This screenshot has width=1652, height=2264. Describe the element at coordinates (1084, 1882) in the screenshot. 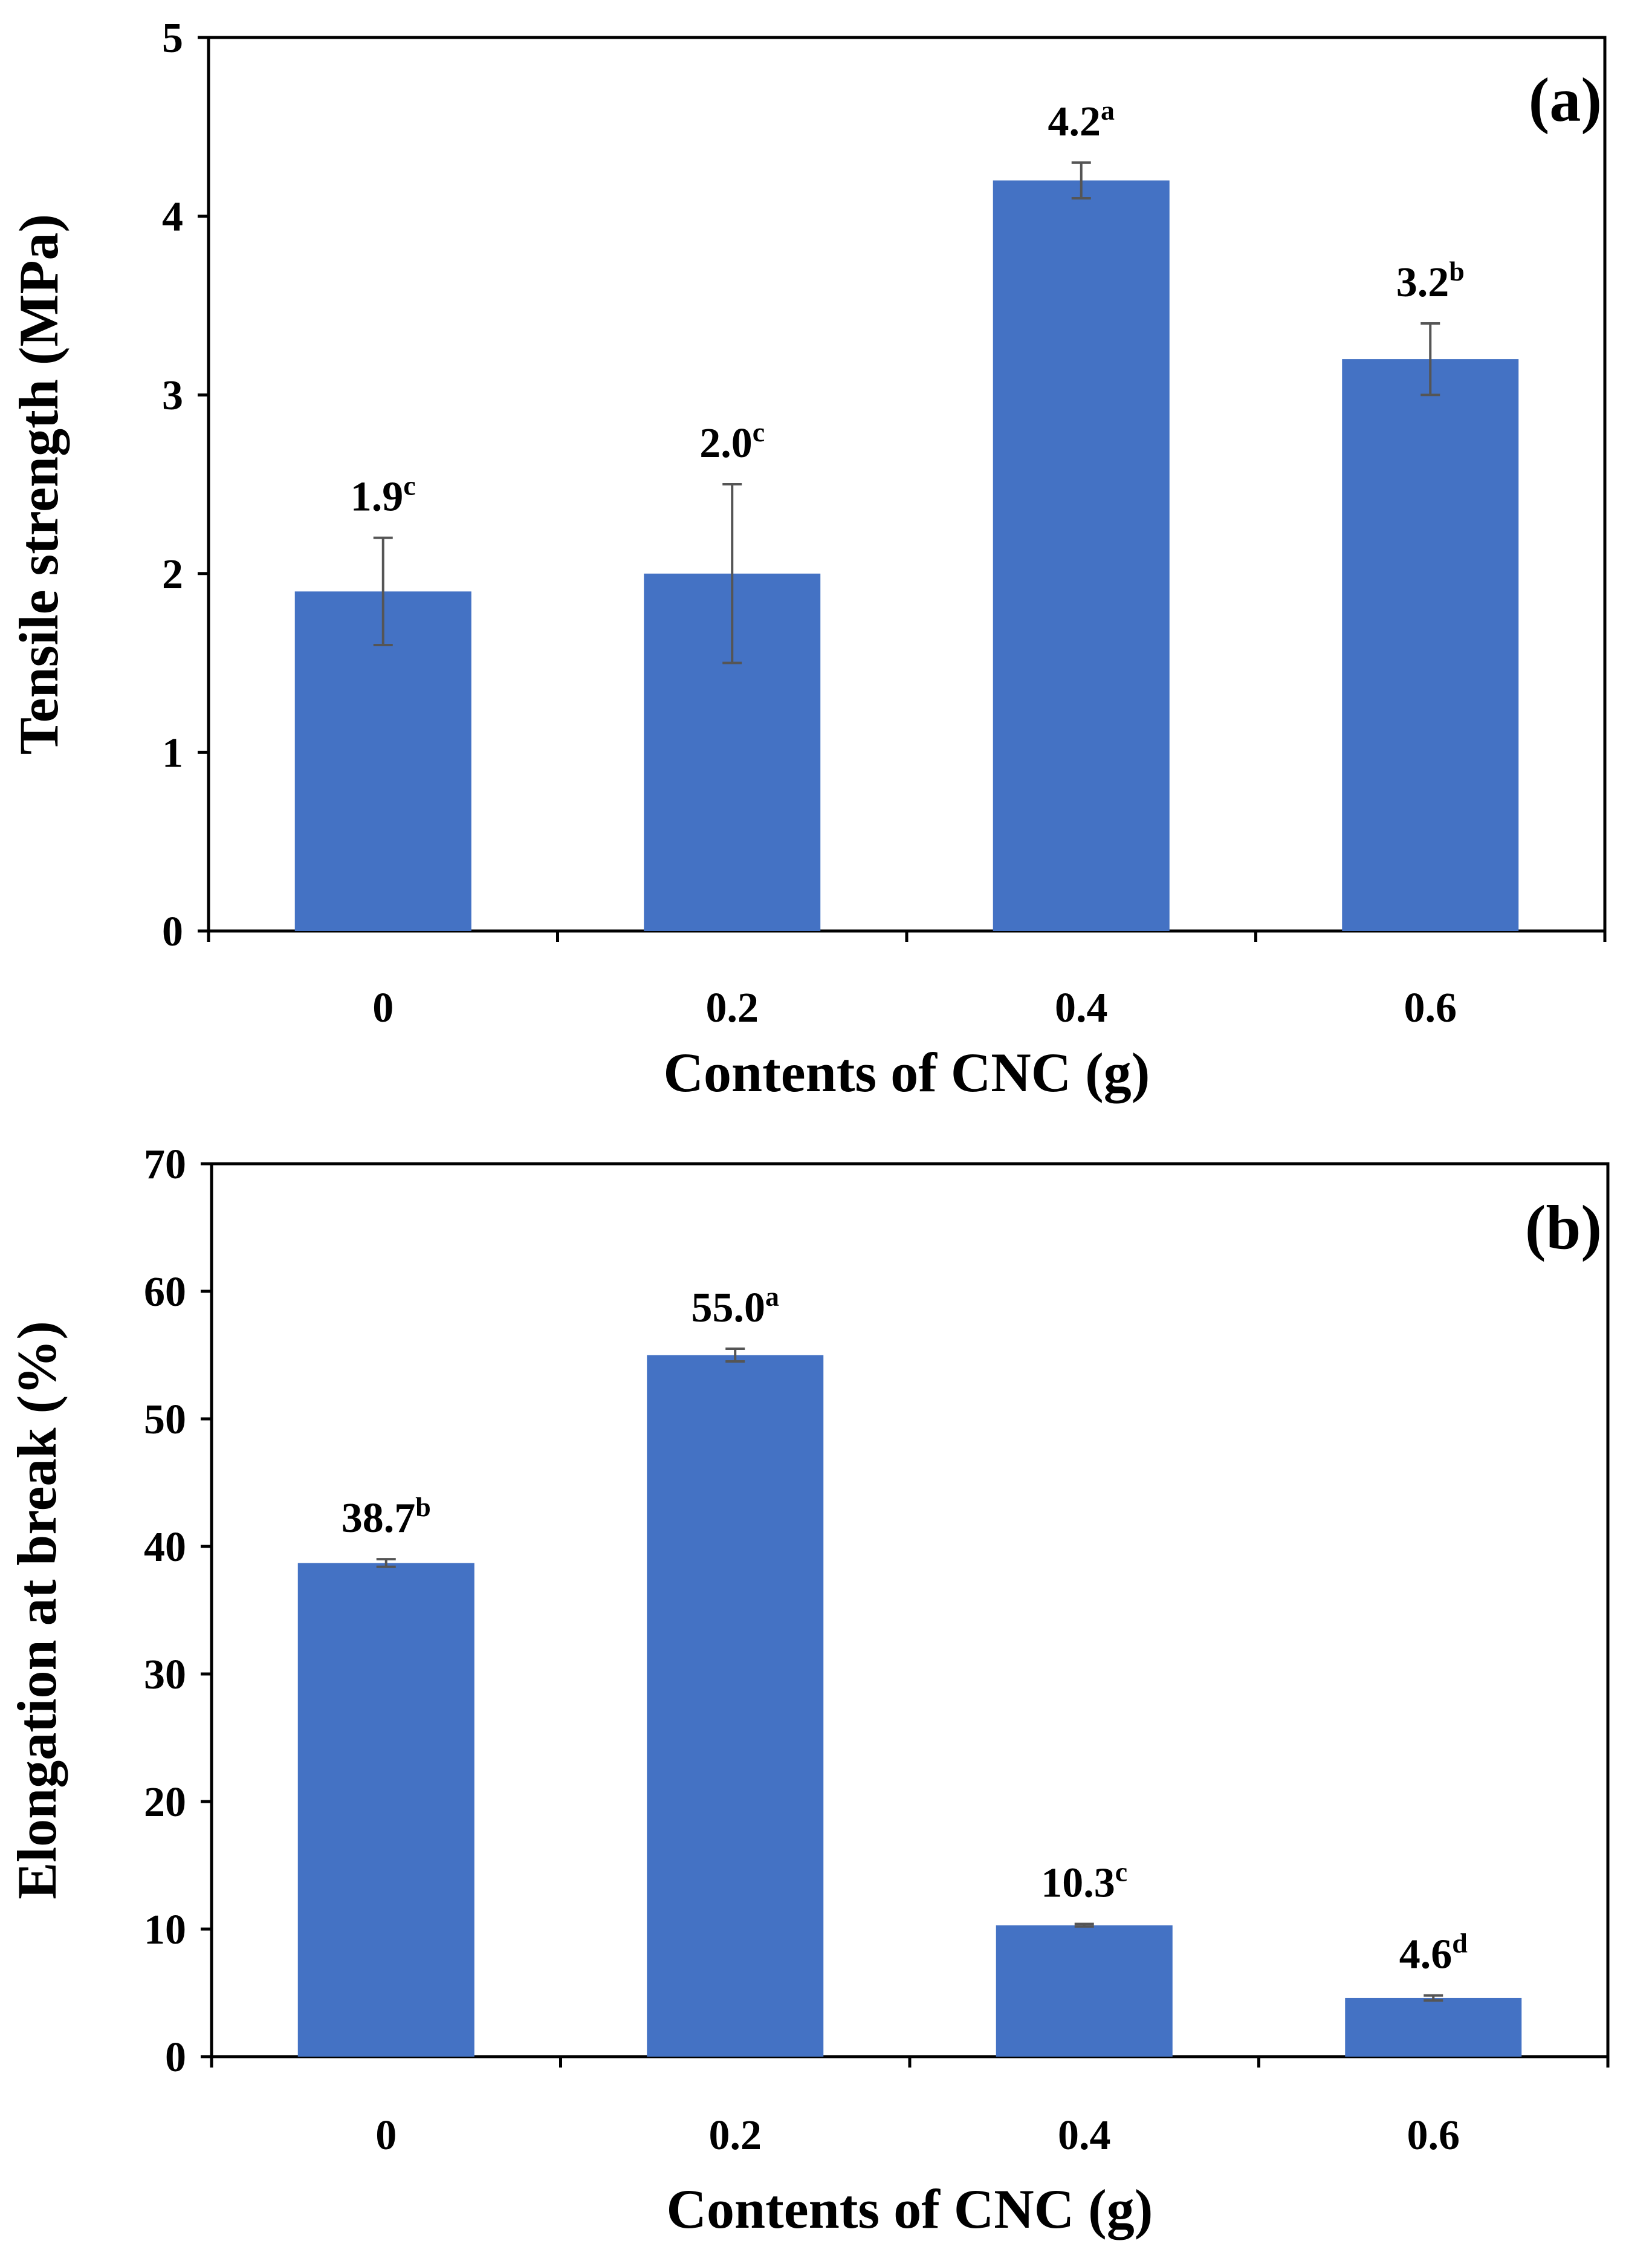

I see `data-label: 10.3c` at that location.